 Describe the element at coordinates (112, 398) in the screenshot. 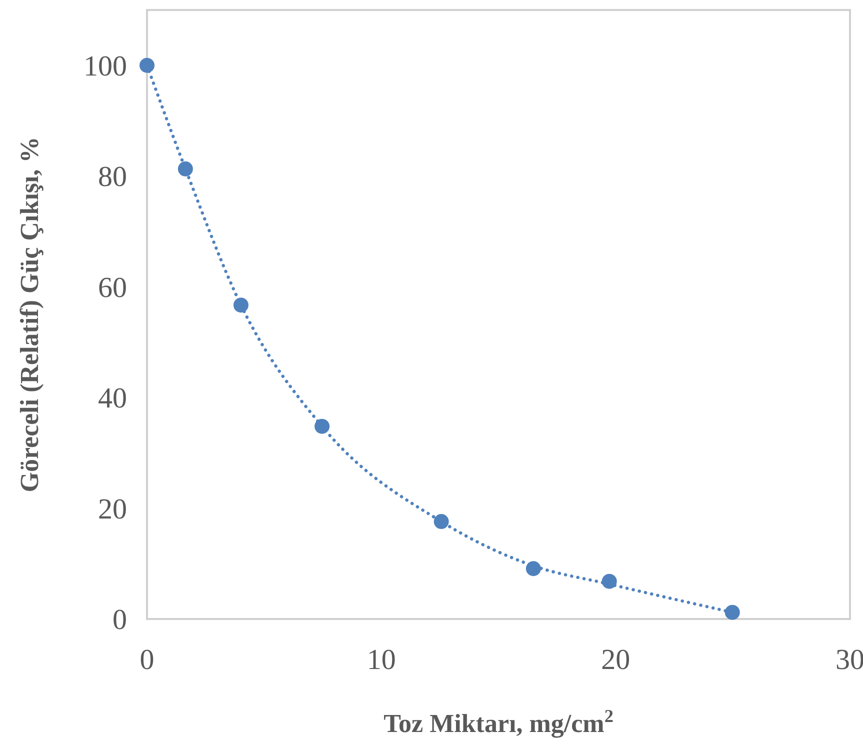

I see `y-tick-label: 40` at that location.